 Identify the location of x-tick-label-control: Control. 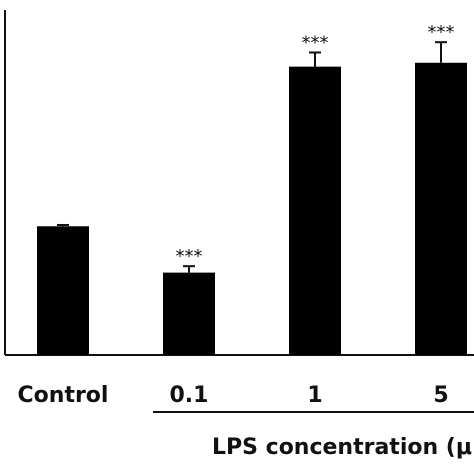
(63, 395).